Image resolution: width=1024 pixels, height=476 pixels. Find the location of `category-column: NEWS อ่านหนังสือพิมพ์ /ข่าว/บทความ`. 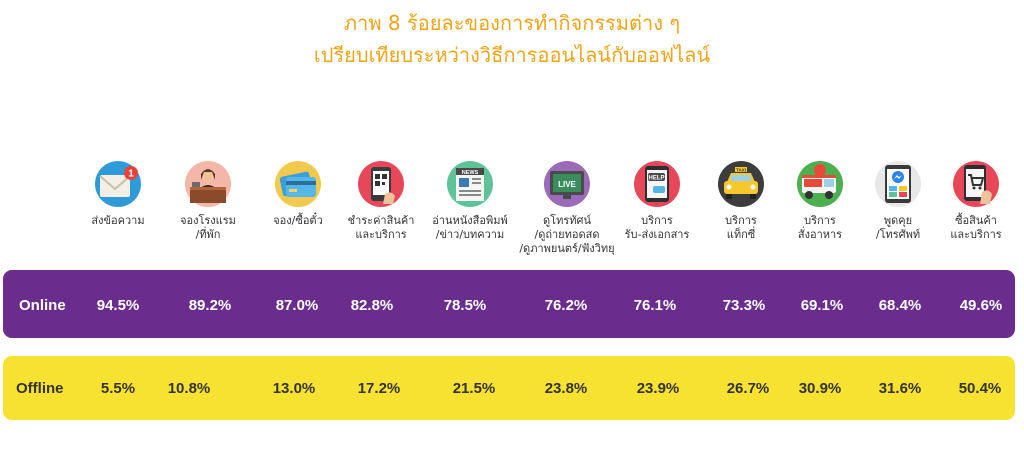

category-column: NEWS อ่านหนังสือพิมพ์ /ข่าว/บทความ is located at coordinates (470, 201).